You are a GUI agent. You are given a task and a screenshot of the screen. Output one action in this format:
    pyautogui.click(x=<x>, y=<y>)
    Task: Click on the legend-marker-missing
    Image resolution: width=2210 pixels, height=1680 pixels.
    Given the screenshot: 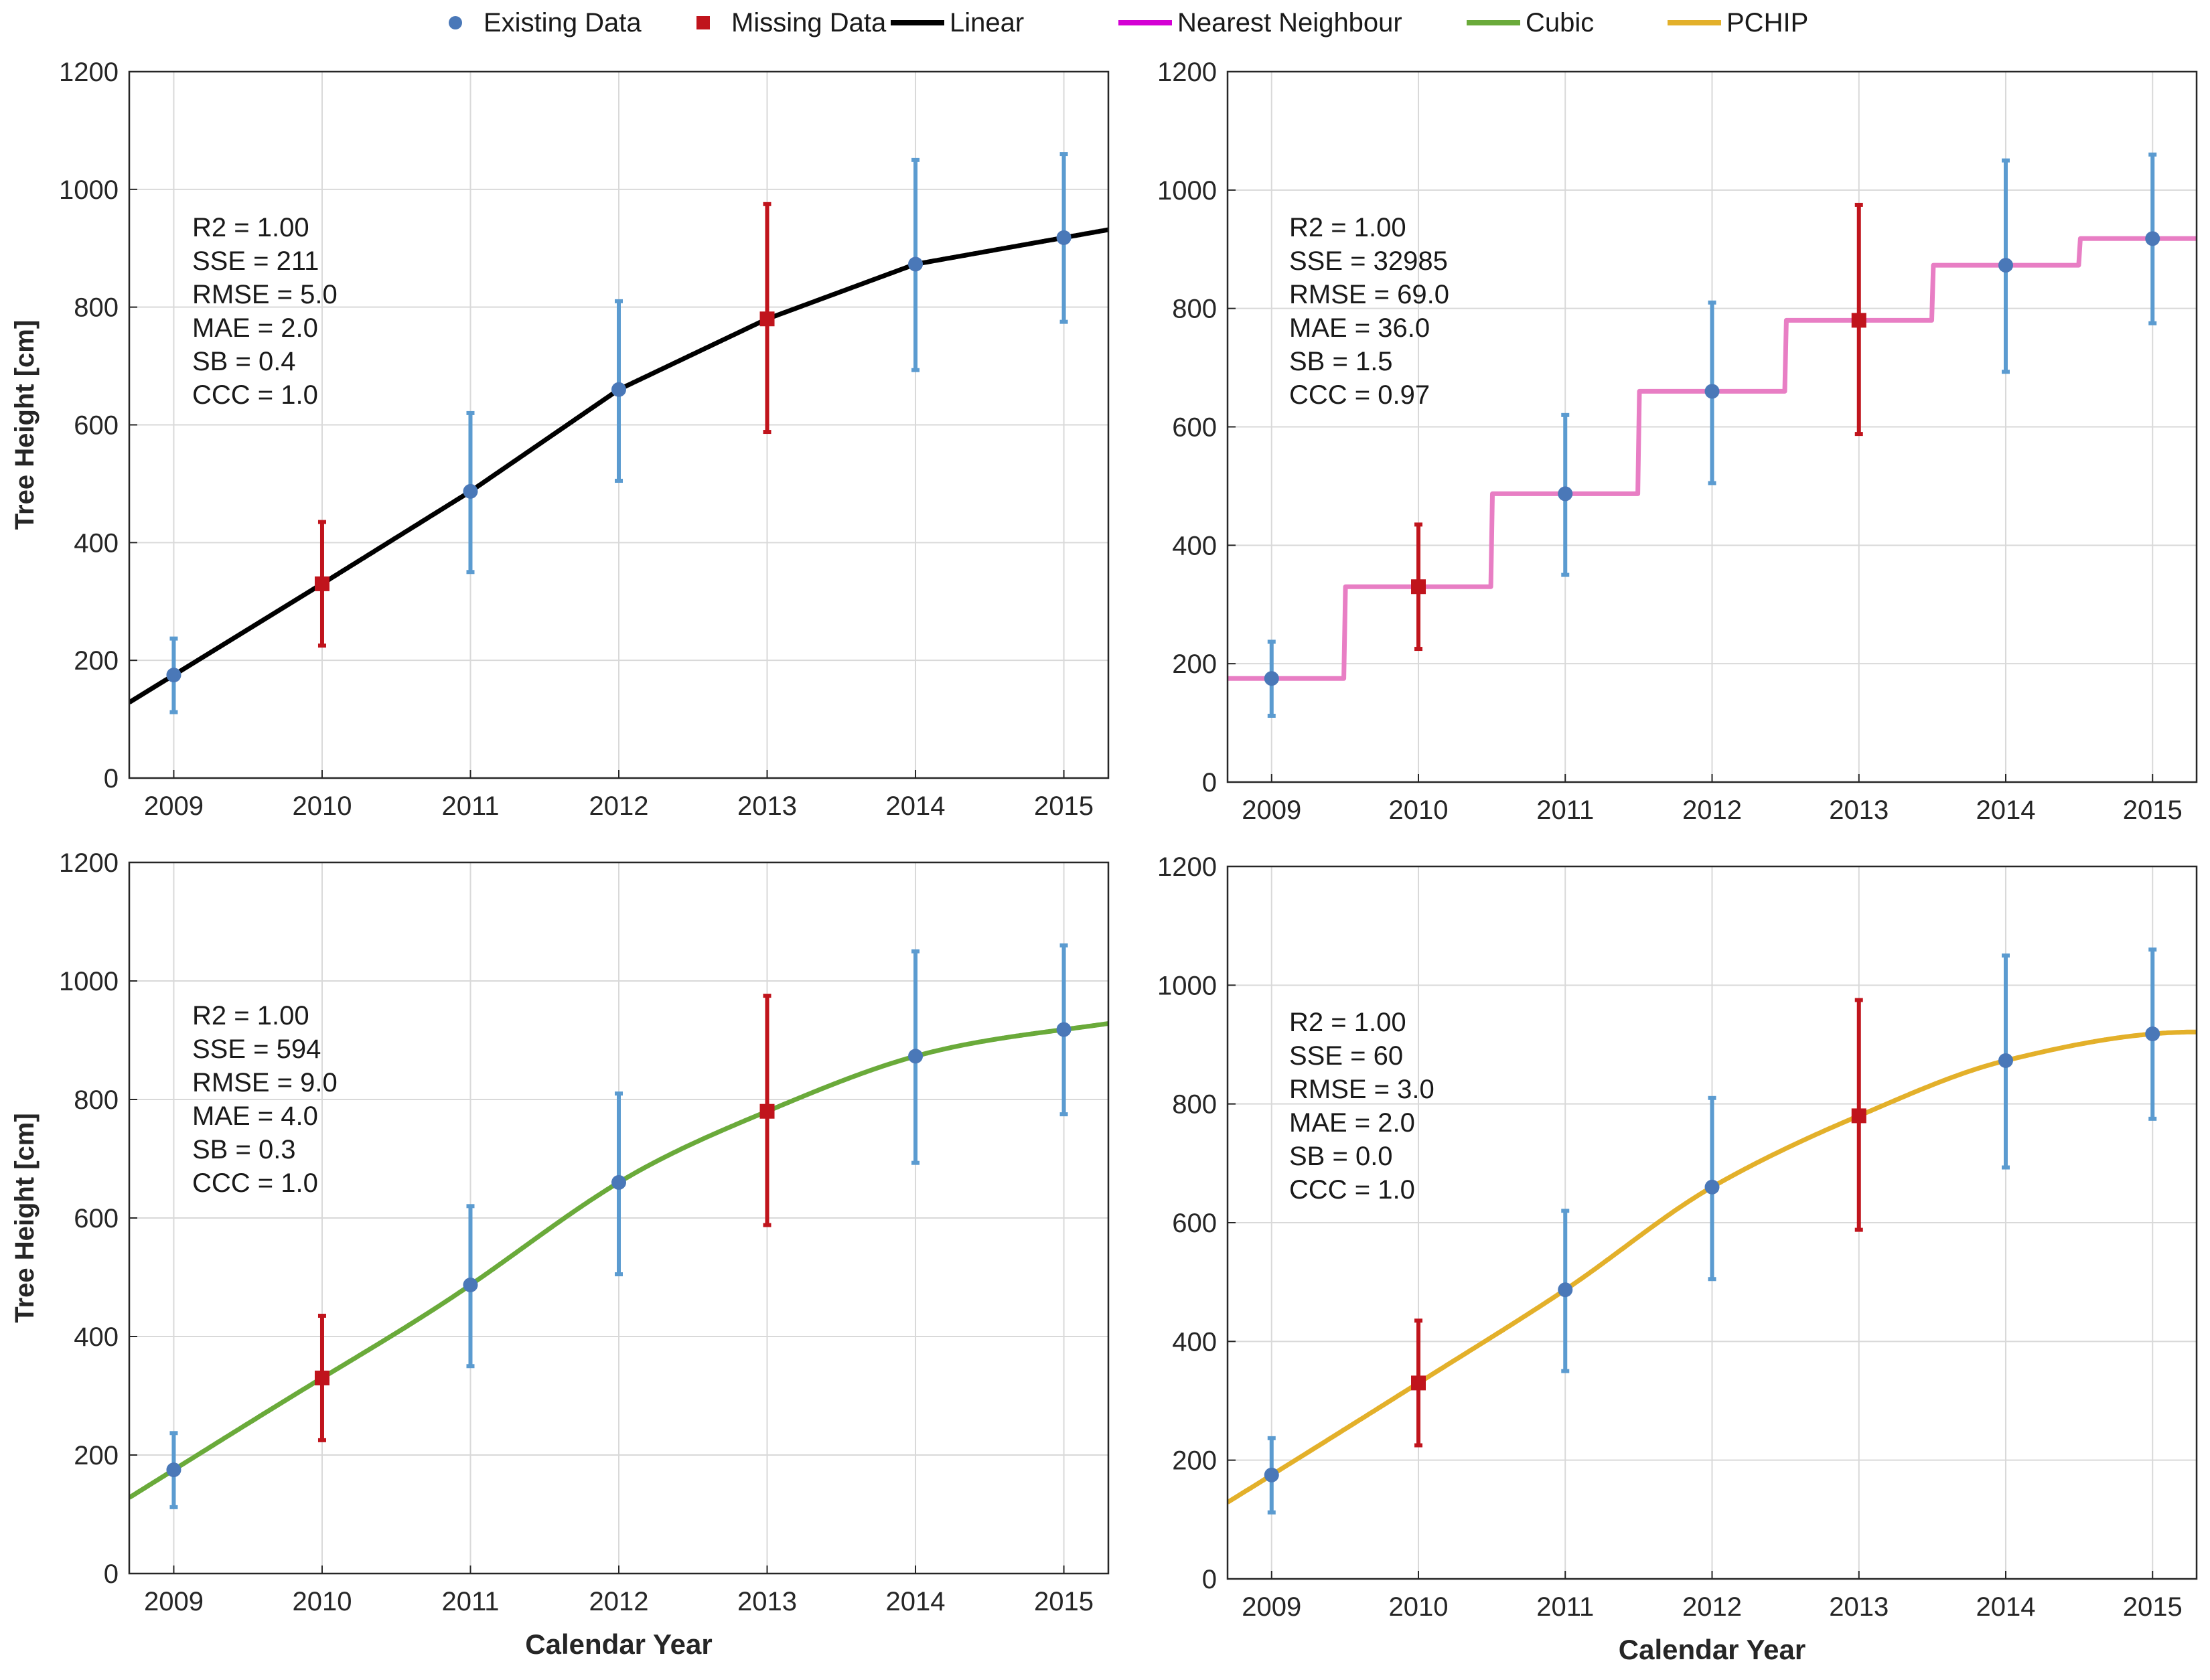 What is the action you would take?
    pyautogui.click(x=703, y=22)
    